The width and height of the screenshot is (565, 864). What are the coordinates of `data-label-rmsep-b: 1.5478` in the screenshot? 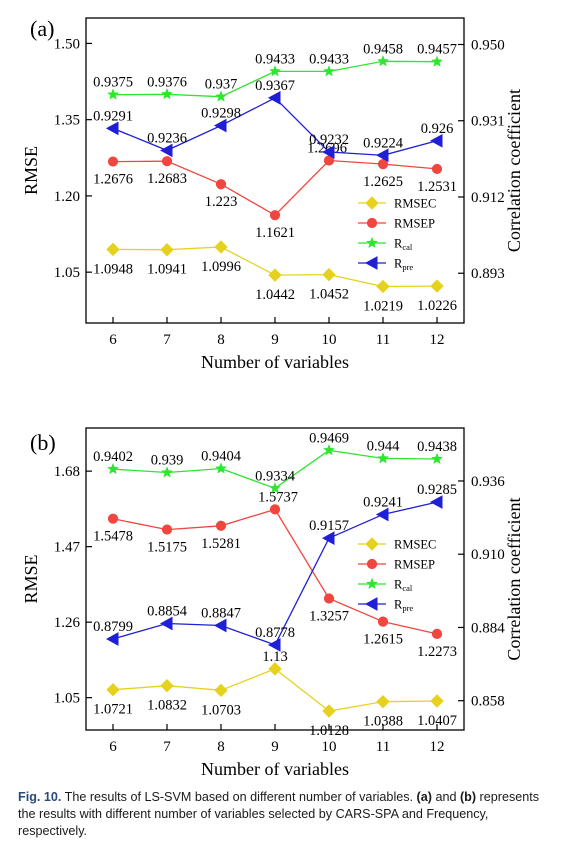 It's located at (113, 537).